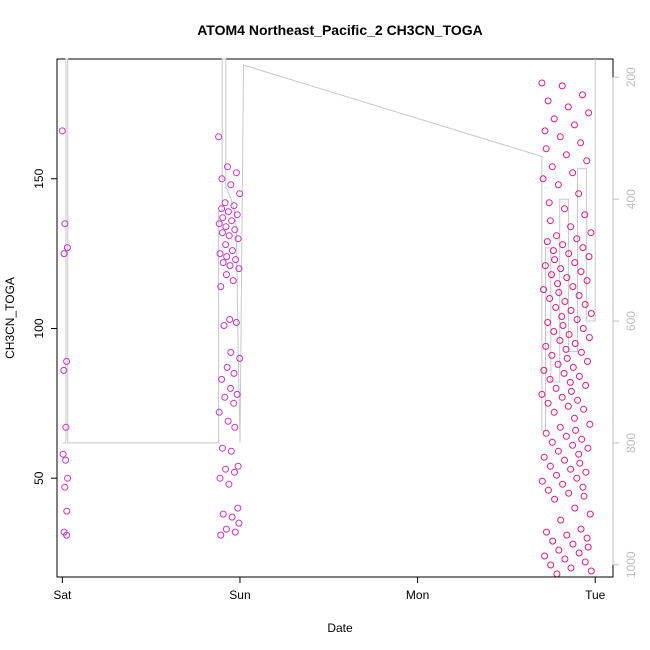  What do you see at coordinates (45, 326) in the screenshot?
I see `y-axis: 50 100 150` at bounding box center [45, 326].